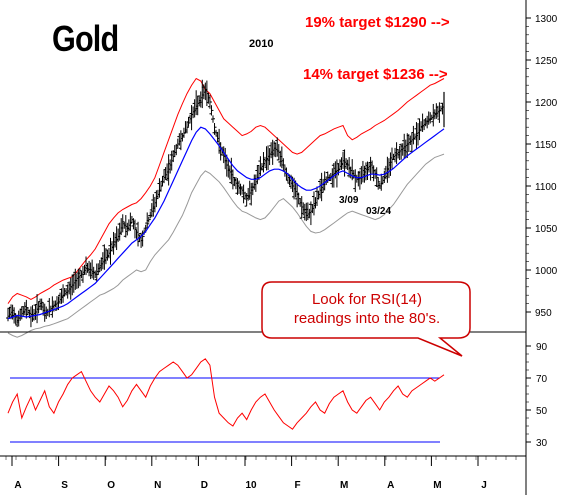  What do you see at coordinates (85, 38) in the screenshot?
I see `chart-title: Gold` at bounding box center [85, 38].